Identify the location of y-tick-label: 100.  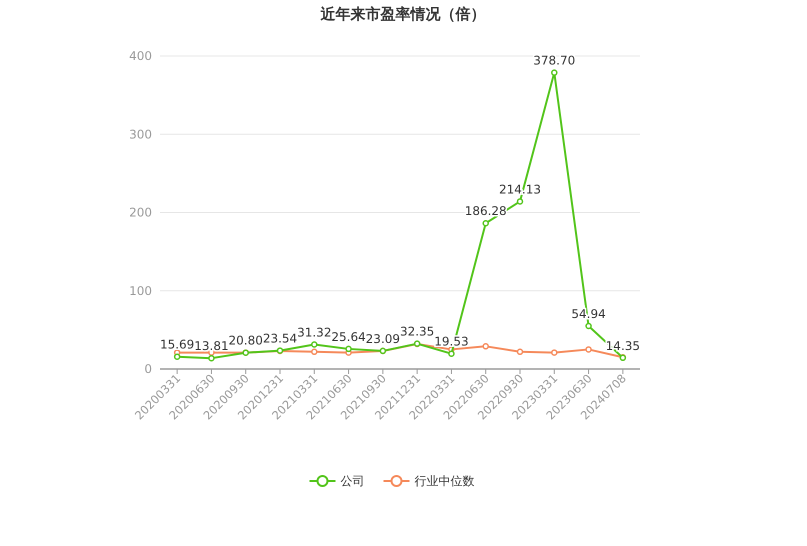
(140, 291).